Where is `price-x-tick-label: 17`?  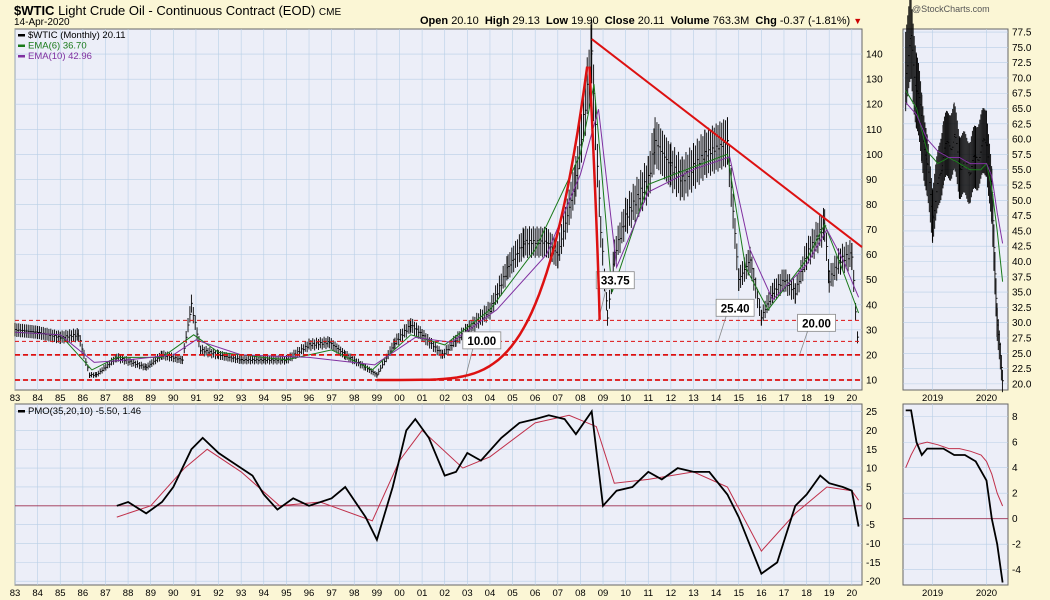
price-x-tick-label: 17 is located at coordinates (784, 398).